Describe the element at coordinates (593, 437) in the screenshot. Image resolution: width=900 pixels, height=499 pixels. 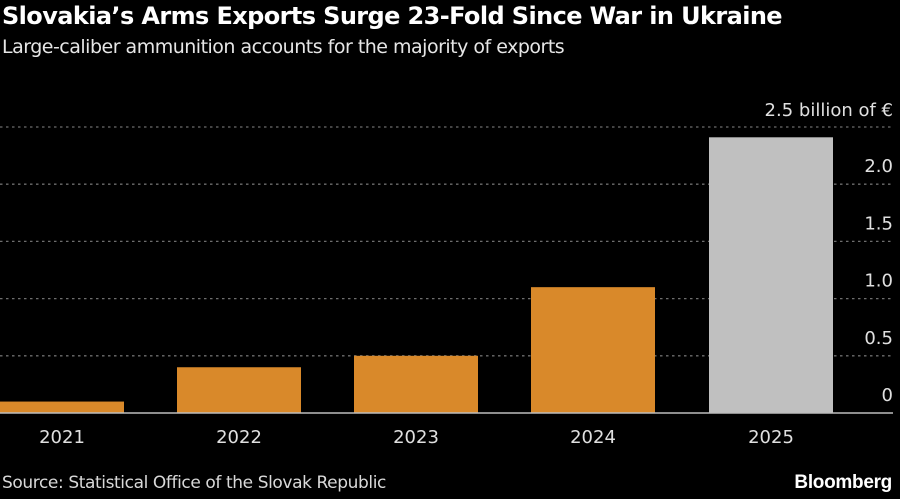
I see `x-tick-label: 2024` at that location.